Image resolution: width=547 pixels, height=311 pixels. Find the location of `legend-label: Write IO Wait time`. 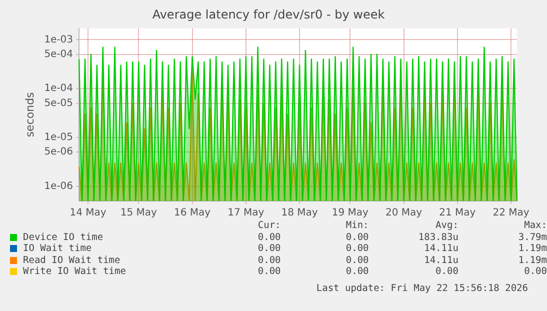

legend-label: Write IO Wait time is located at coordinates (74, 271).